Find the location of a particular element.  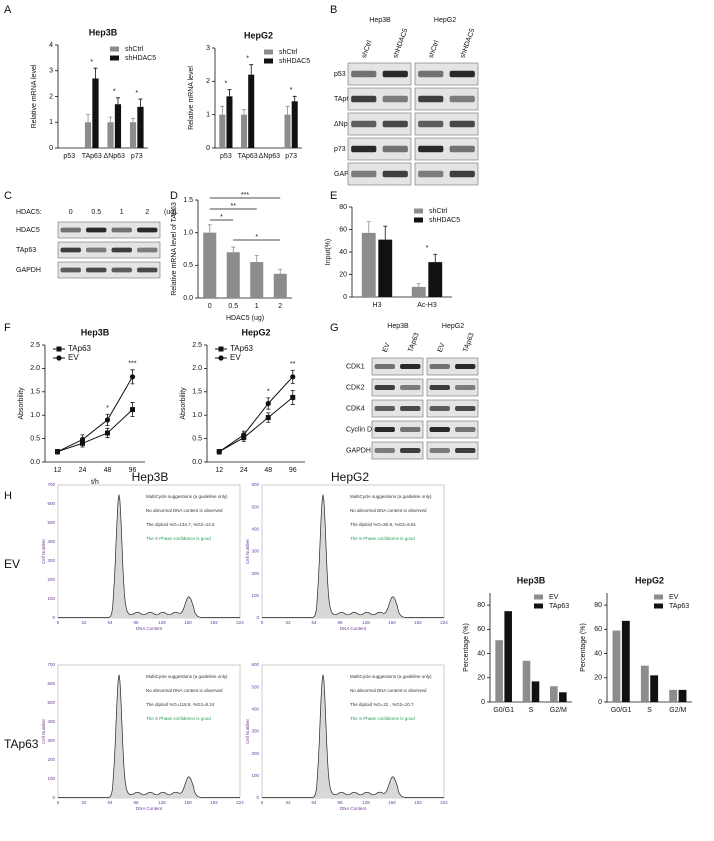

y-tick-label: 1.5 is located at coordinates (188, 200).